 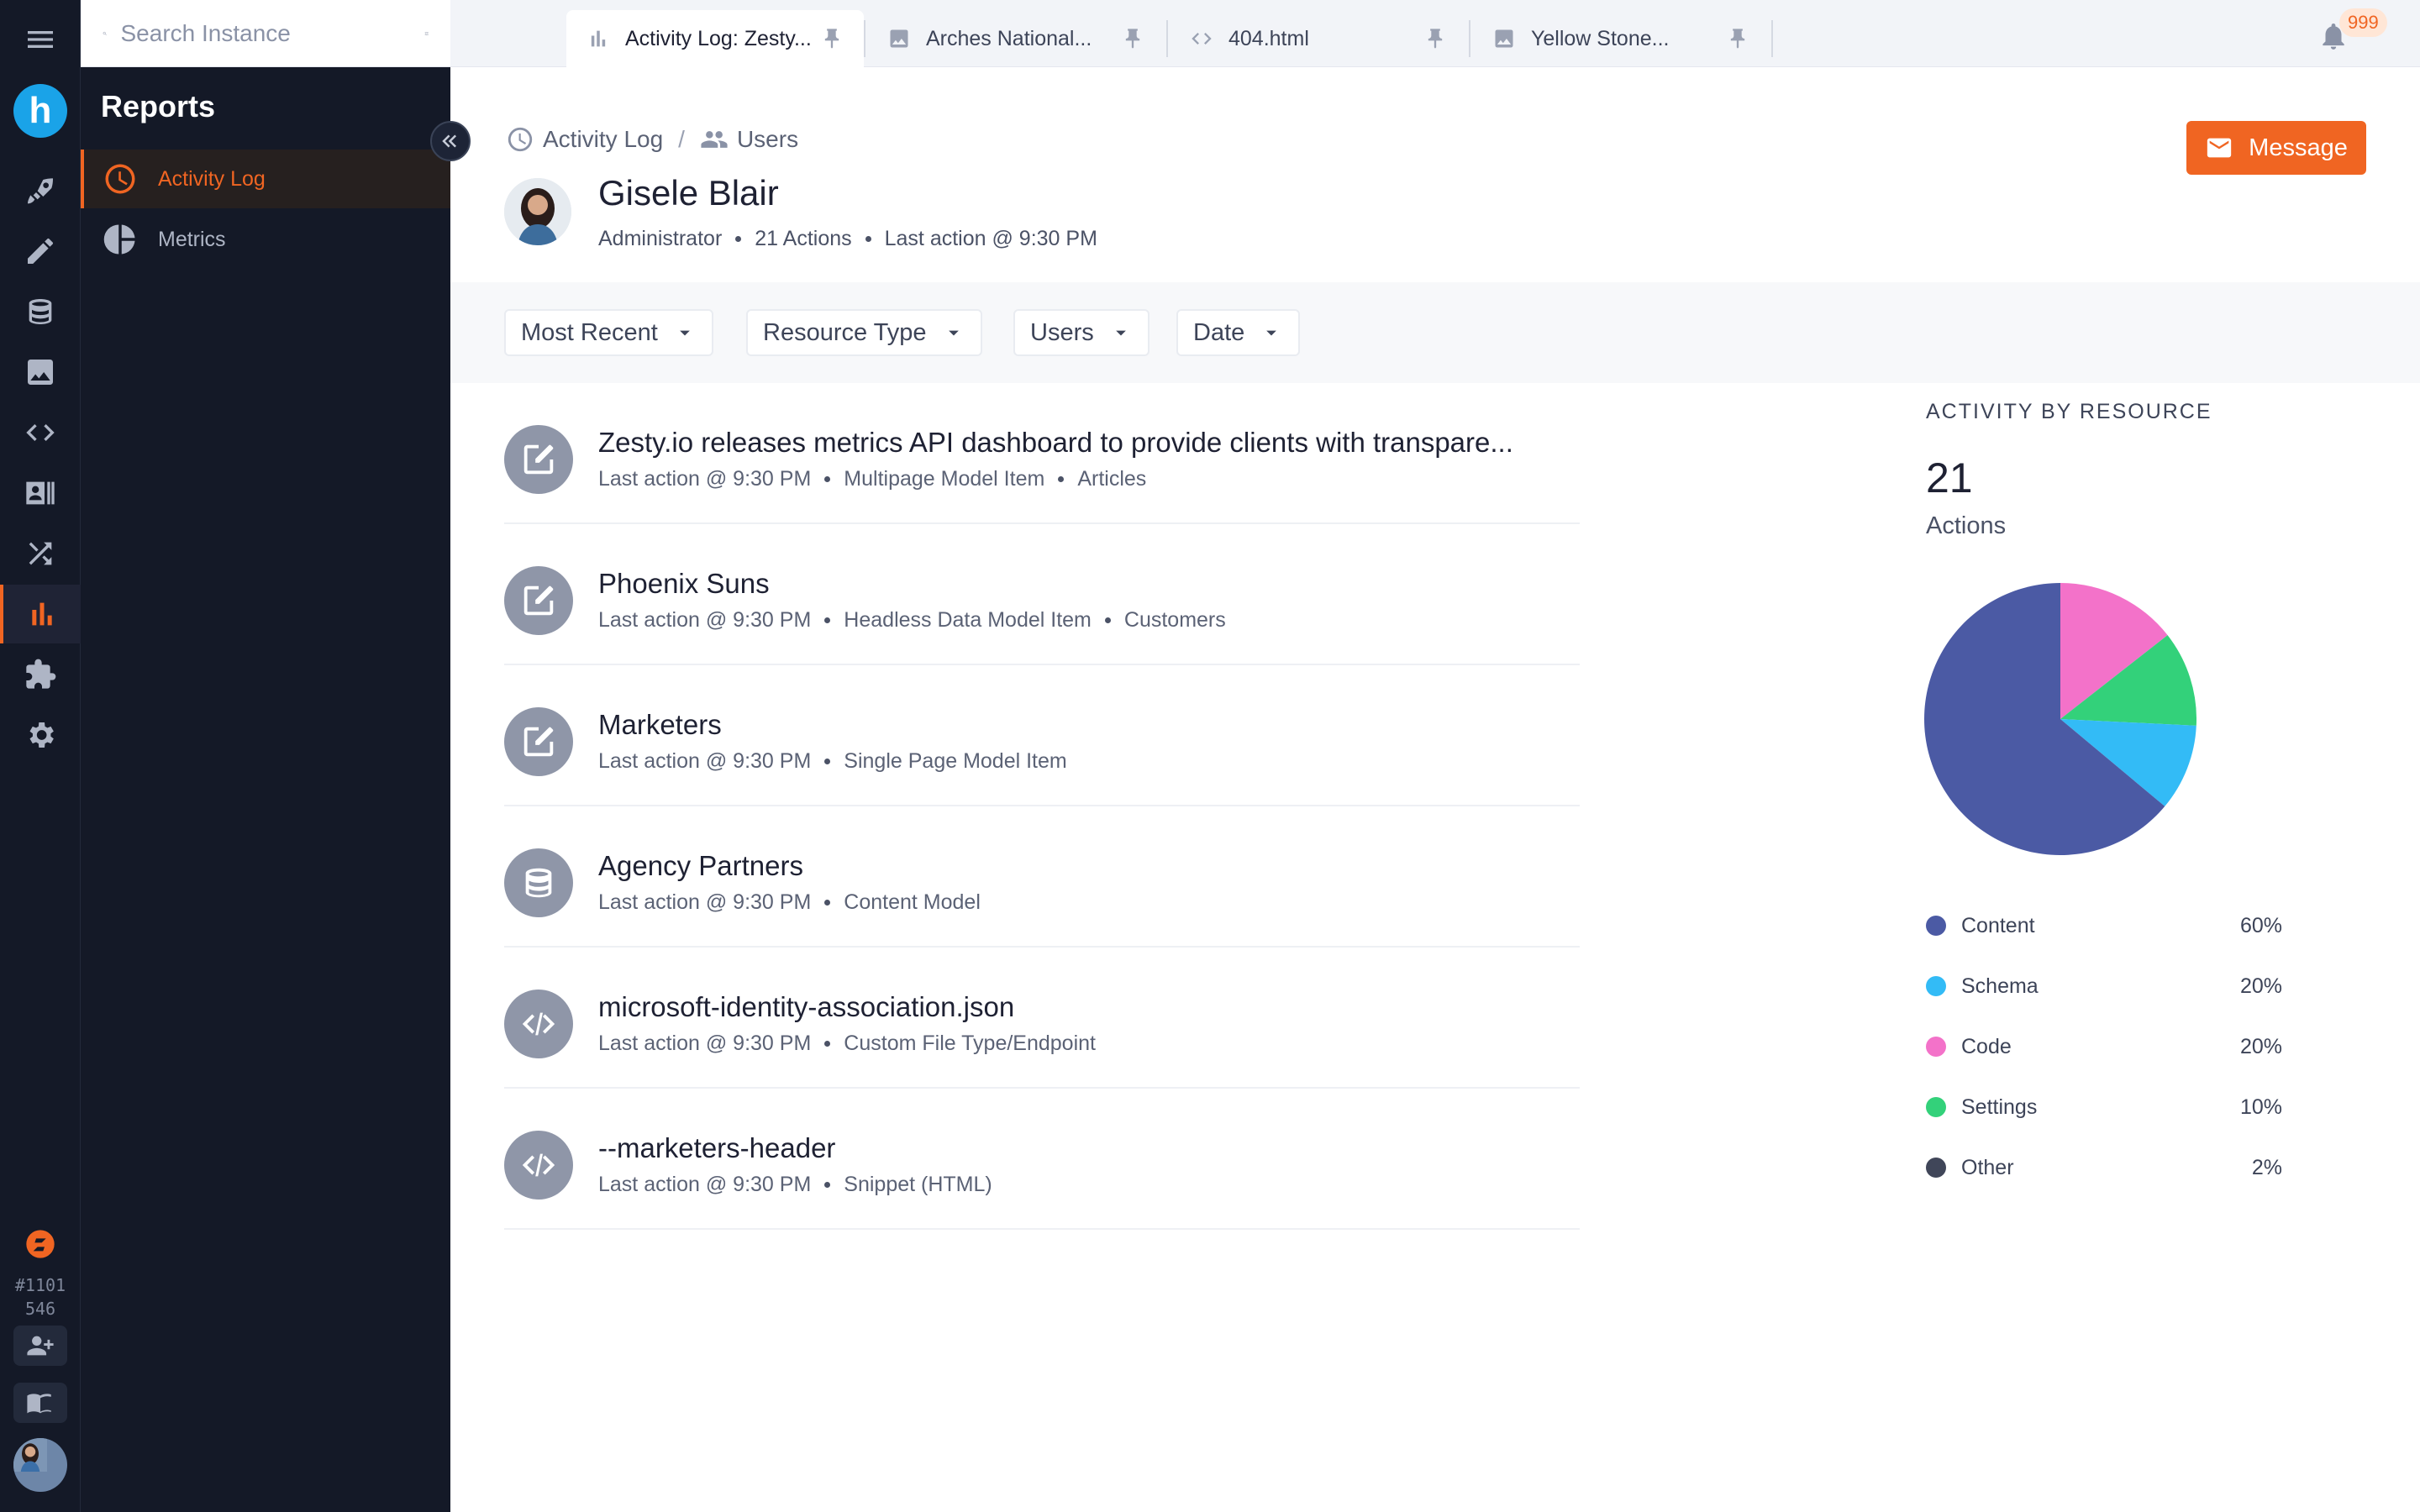 What do you see at coordinates (1435, 332) in the screenshot?
I see `filter-bar: Most Recent Resource Type Users Date` at bounding box center [1435, 332].